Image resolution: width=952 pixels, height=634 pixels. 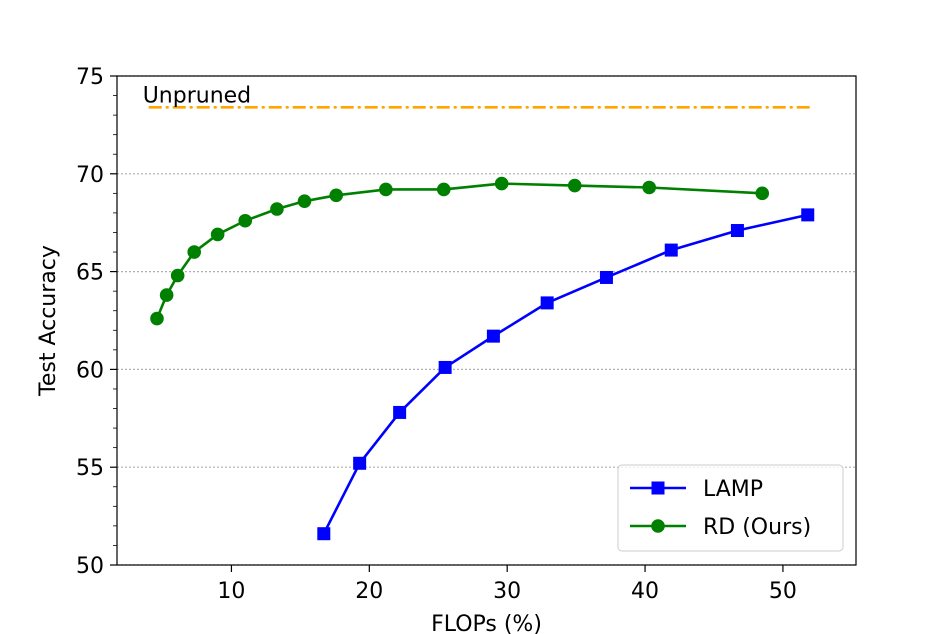 What do you see at coordinates (720, 508) in the screenshot?
I see `legend-items: LAMP RD (Ours)` at bounding box center [720, 508].